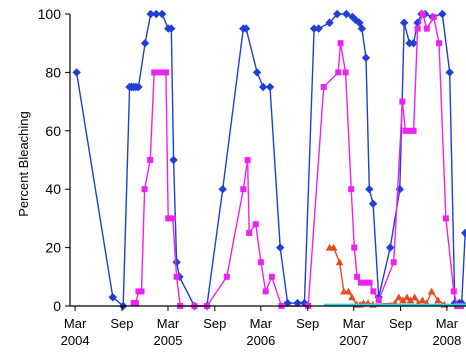 The width and height of the screenshot is (466, 357). Describe the element at coordinates (57, 306) in the screenshot. I see `y-tick-label: 0` at that location.